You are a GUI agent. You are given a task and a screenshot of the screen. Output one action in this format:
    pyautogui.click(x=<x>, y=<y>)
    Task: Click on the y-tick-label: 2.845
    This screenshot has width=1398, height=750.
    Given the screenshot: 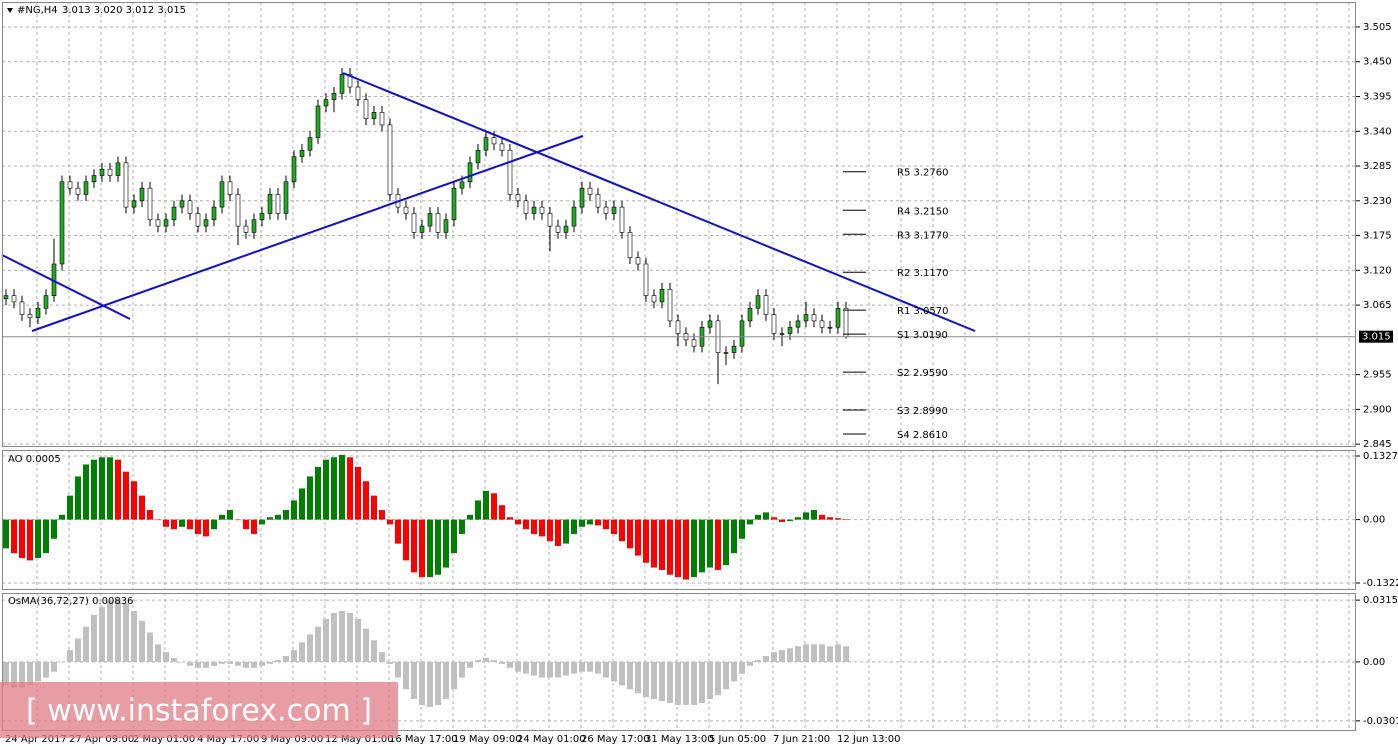 What is the action you would take?
    pyautogui.click(x=1377, y=444)
    